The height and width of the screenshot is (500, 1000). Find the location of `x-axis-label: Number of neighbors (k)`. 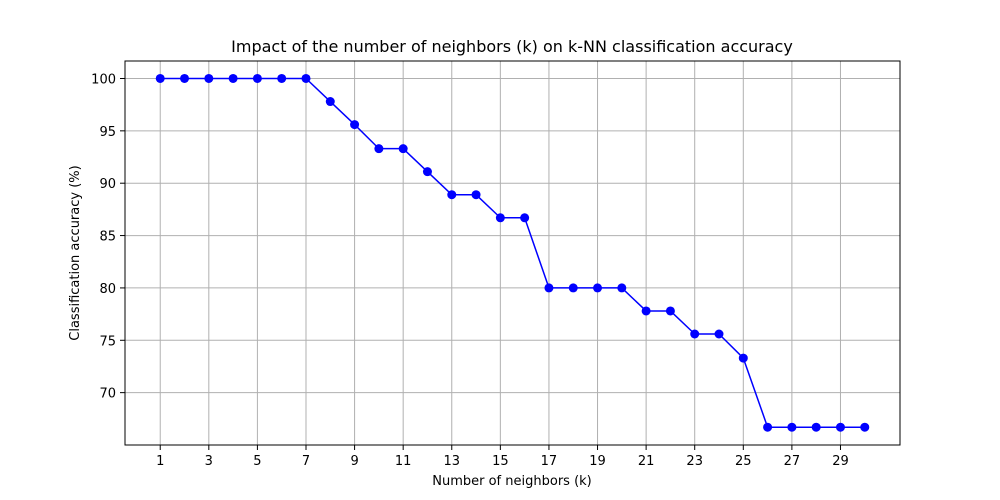

x-axis-label: Number of neighbors (k) is located at coordinates (512, 481).